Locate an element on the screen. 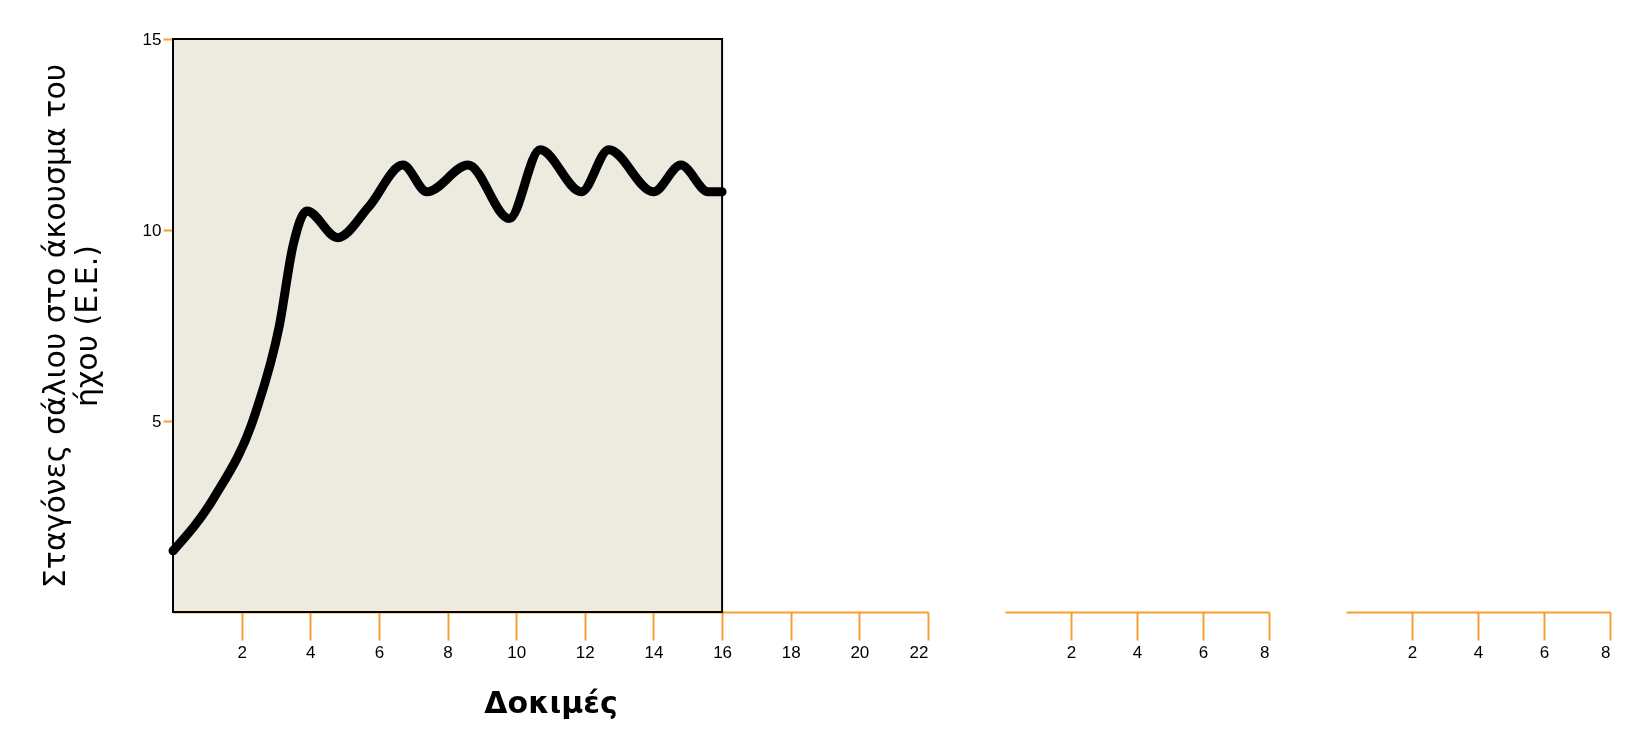 The height and width of the screenshot is (748, 1641). y-tick-label: 5 is located at coordinates (157, 421).